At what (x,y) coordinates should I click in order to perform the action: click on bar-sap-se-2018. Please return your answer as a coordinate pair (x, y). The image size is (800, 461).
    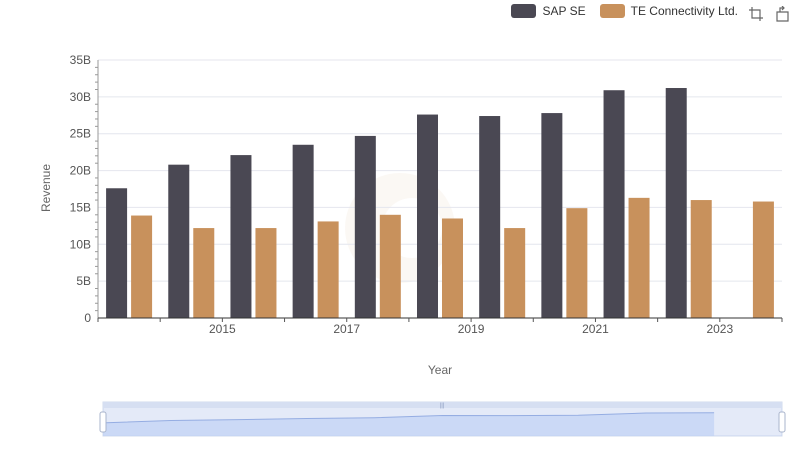
    Looking at the image, I should click on (365, 226).